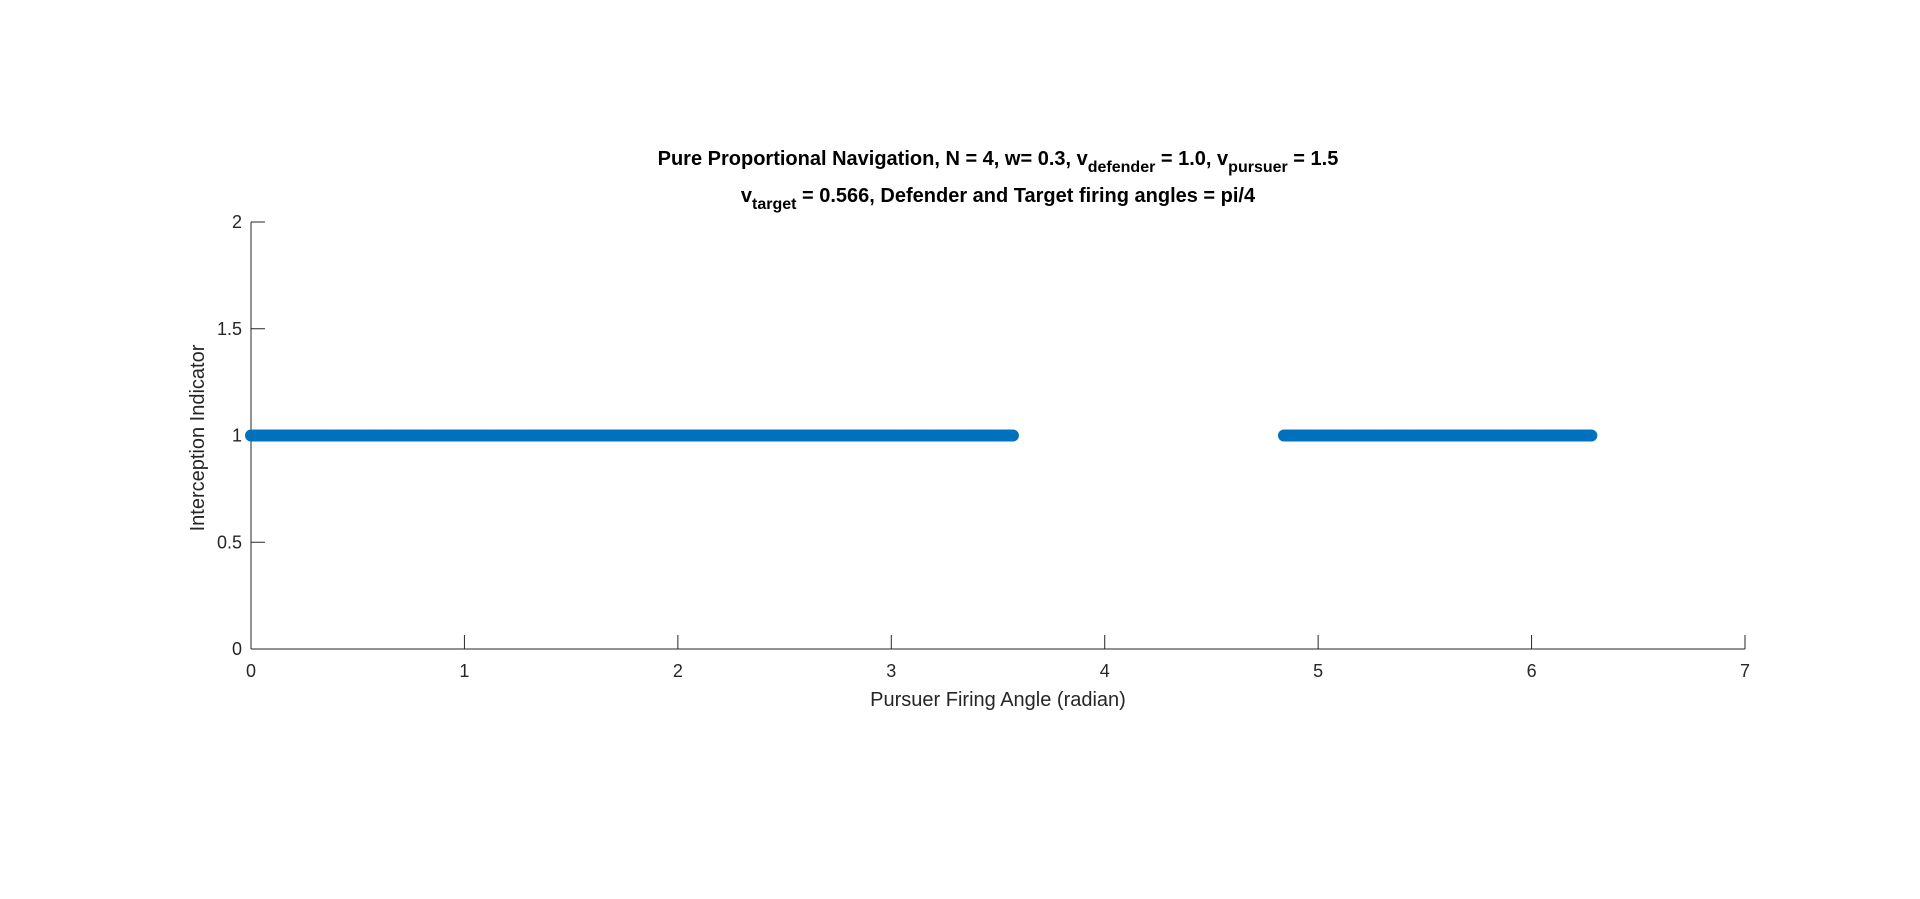  I want to click on data-layer, so click(921, 435).